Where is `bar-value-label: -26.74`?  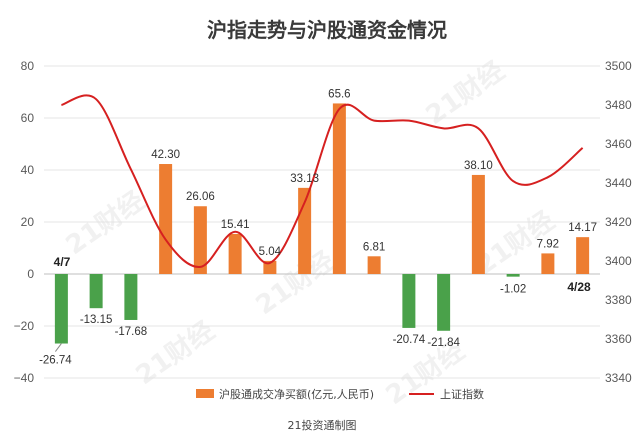 bar-value-label: -26.74 is located at coordinates (55, 361).